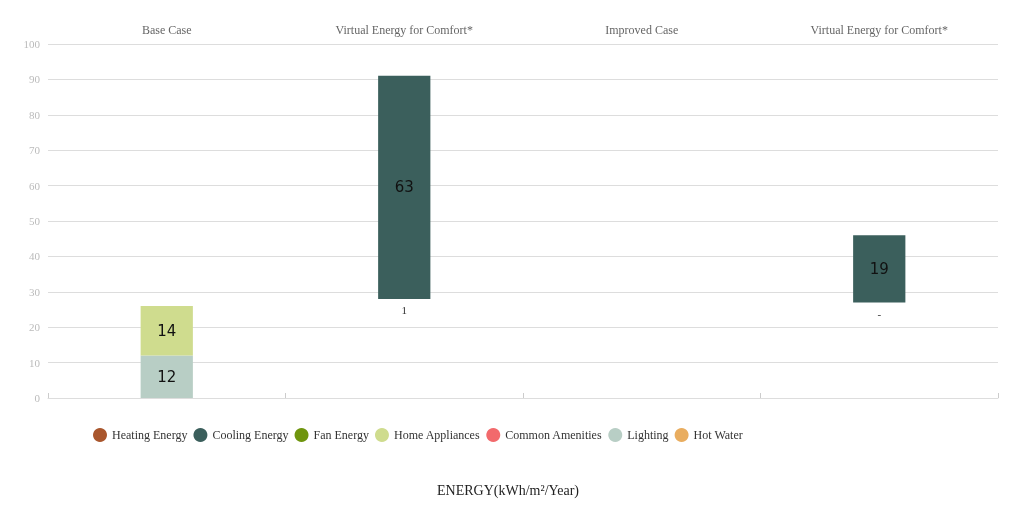 The image size is (1015, 513). I want to click on x-tick-label: Base Case, so click(166, 30).